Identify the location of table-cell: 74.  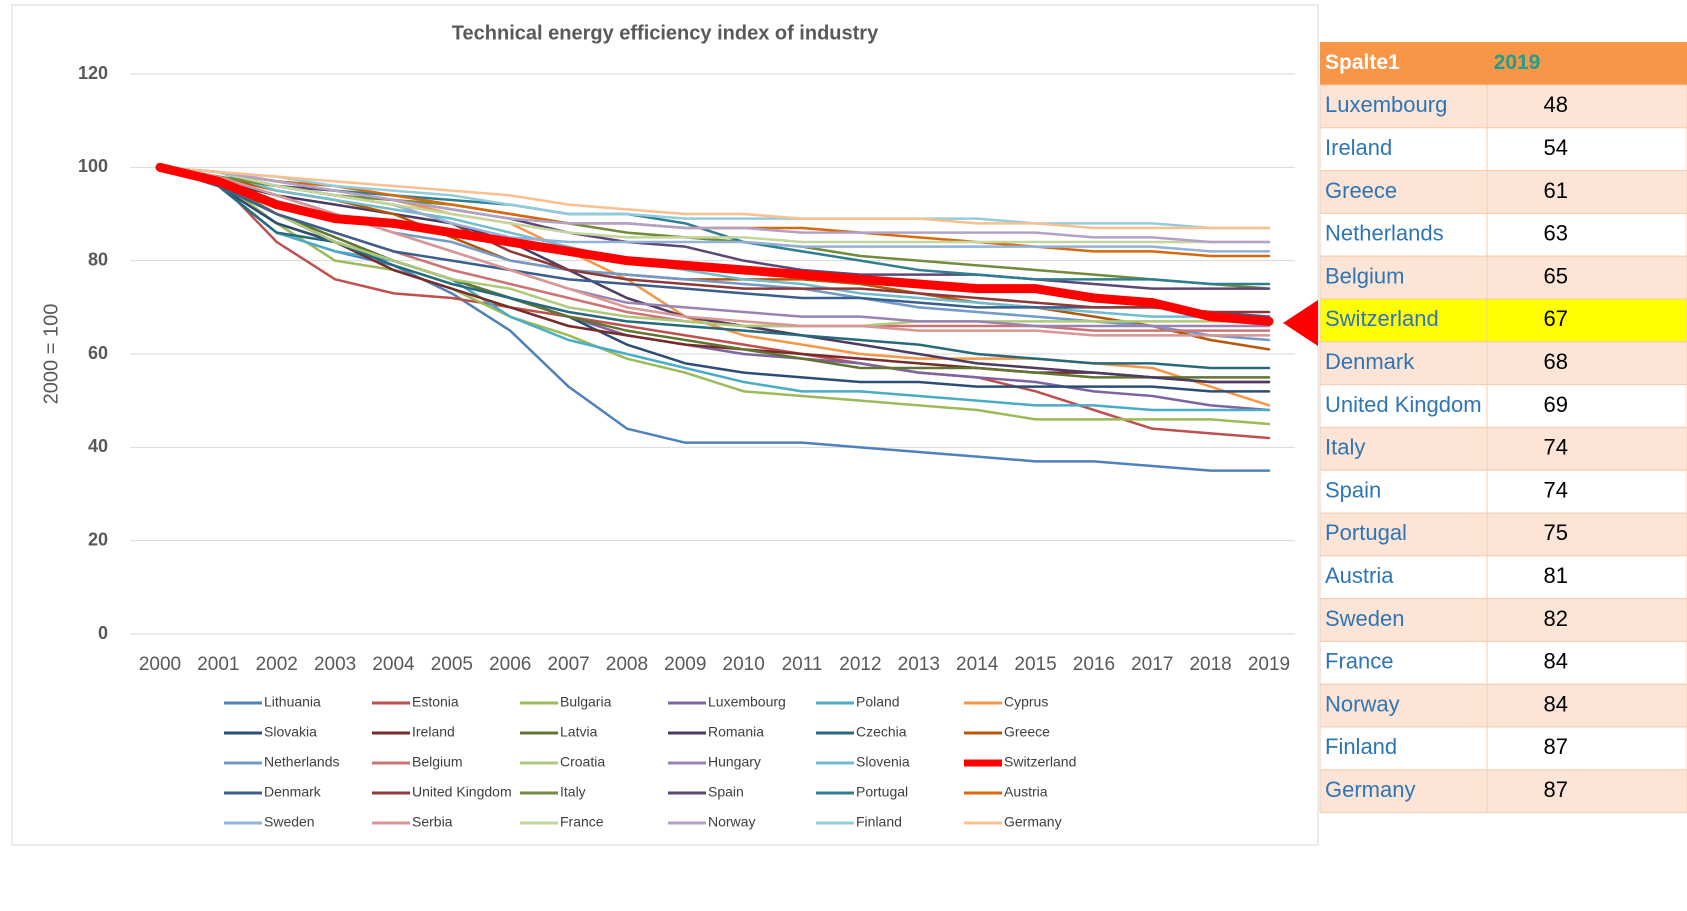
(1556, 489).